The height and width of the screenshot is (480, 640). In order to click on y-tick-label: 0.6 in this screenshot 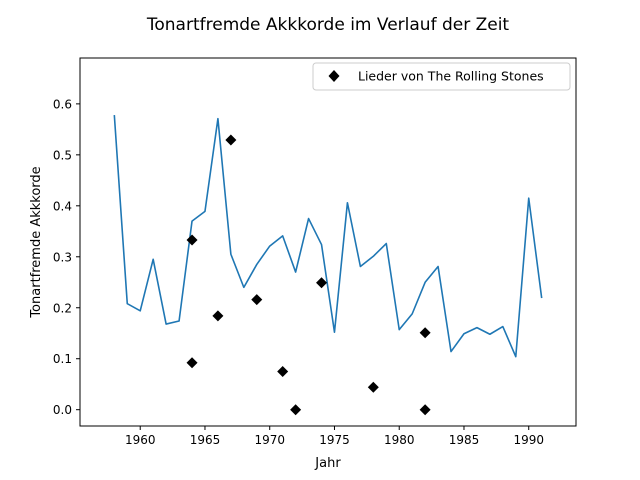, I will do `click(62, 104)`.